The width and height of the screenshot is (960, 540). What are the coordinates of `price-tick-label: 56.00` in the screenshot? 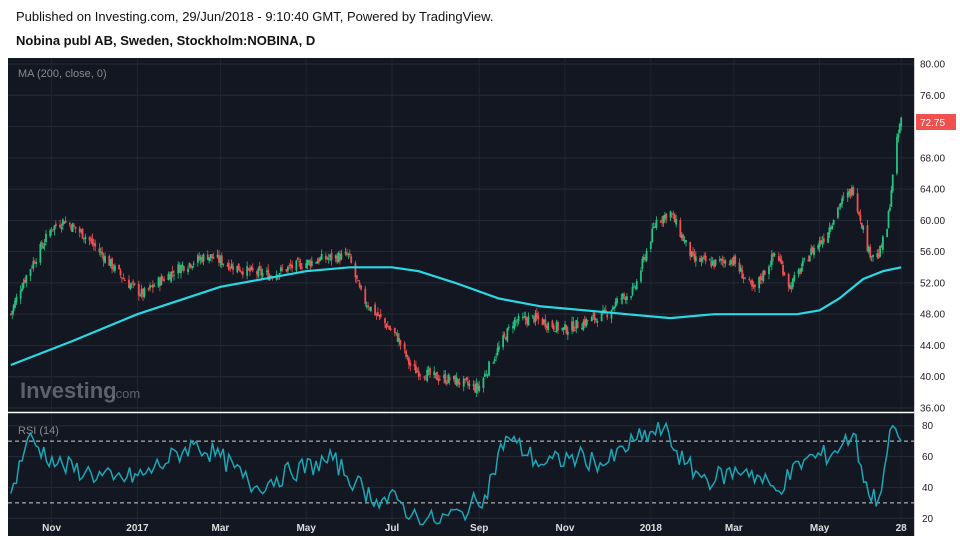 It's located at (932, 252).